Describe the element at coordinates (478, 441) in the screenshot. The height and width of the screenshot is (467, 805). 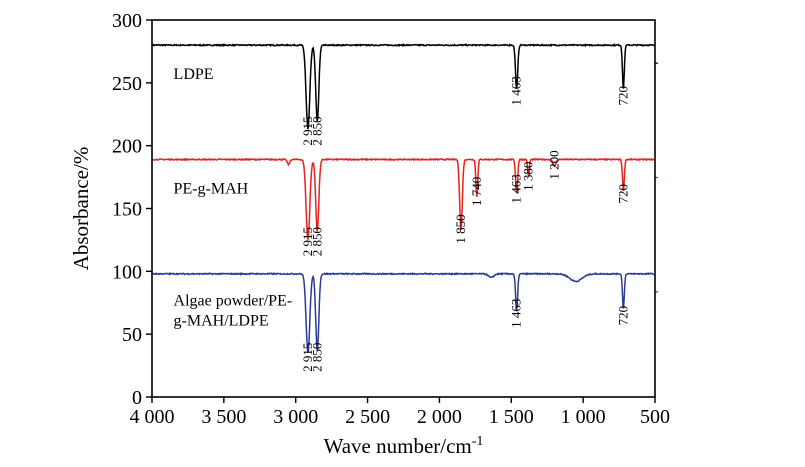
I see `x-axis-title-sup: -1` at that location.